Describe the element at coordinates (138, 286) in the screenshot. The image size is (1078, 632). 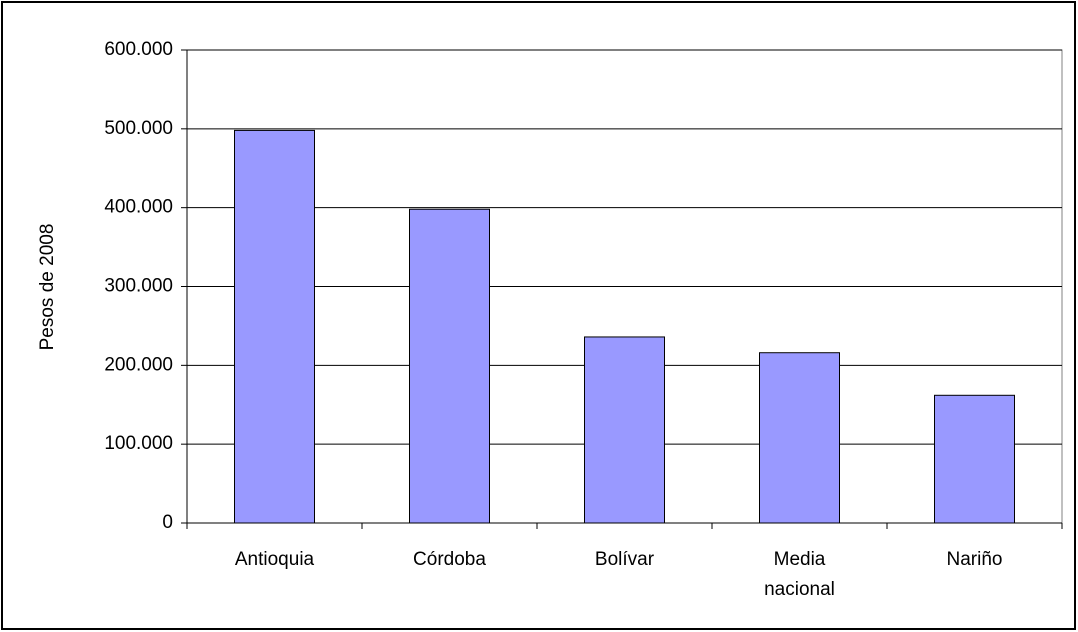
I see `y-tick-label: 300.000` at that location.